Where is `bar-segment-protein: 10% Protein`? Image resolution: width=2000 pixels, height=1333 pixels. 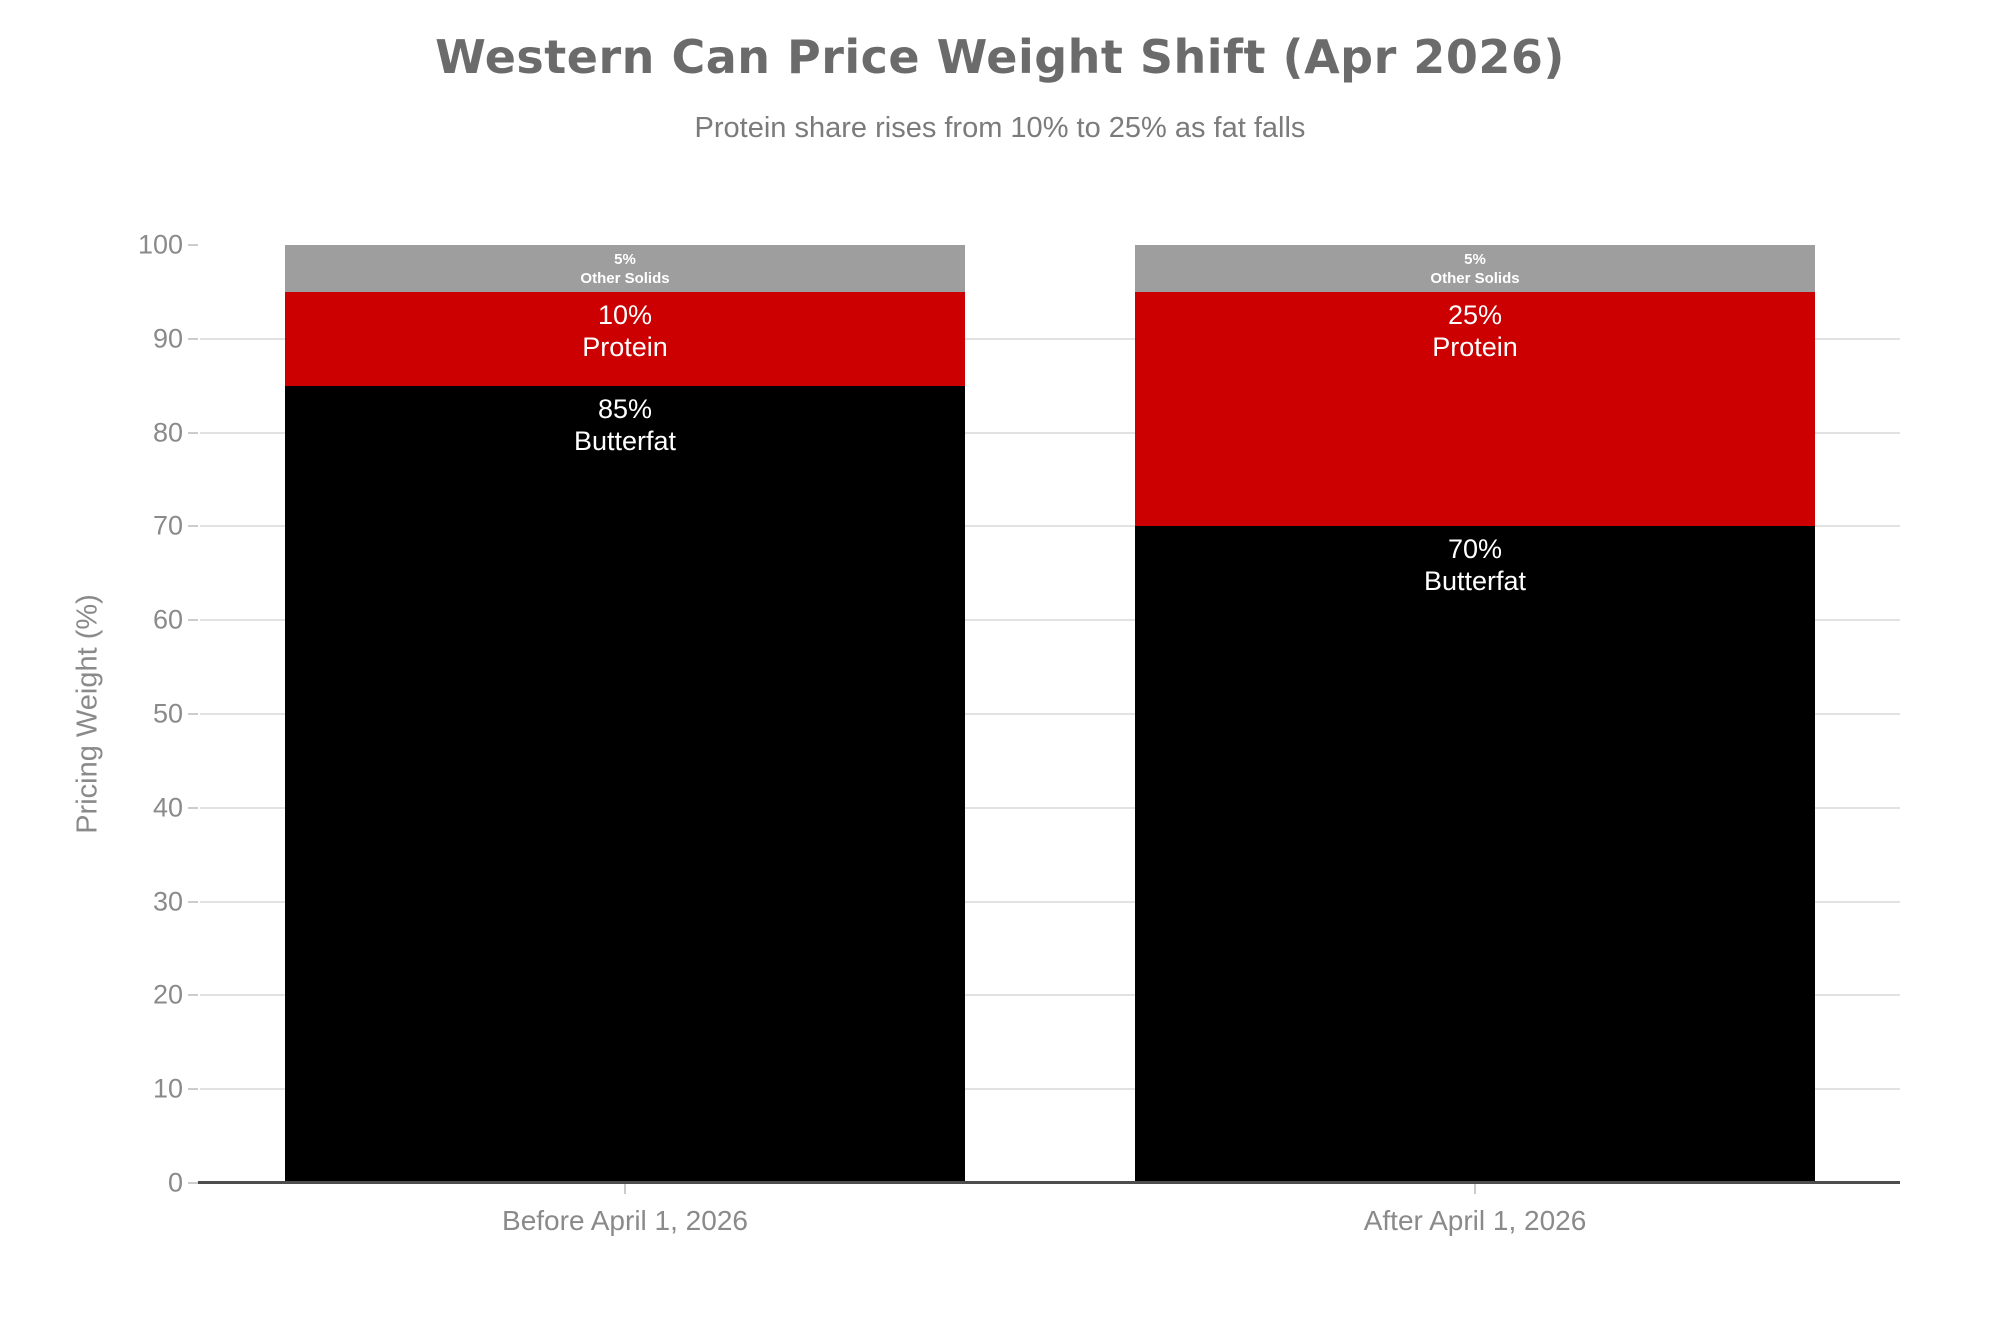 bar-segment-protein: 10% Protein is located at coordinates (625, 338).